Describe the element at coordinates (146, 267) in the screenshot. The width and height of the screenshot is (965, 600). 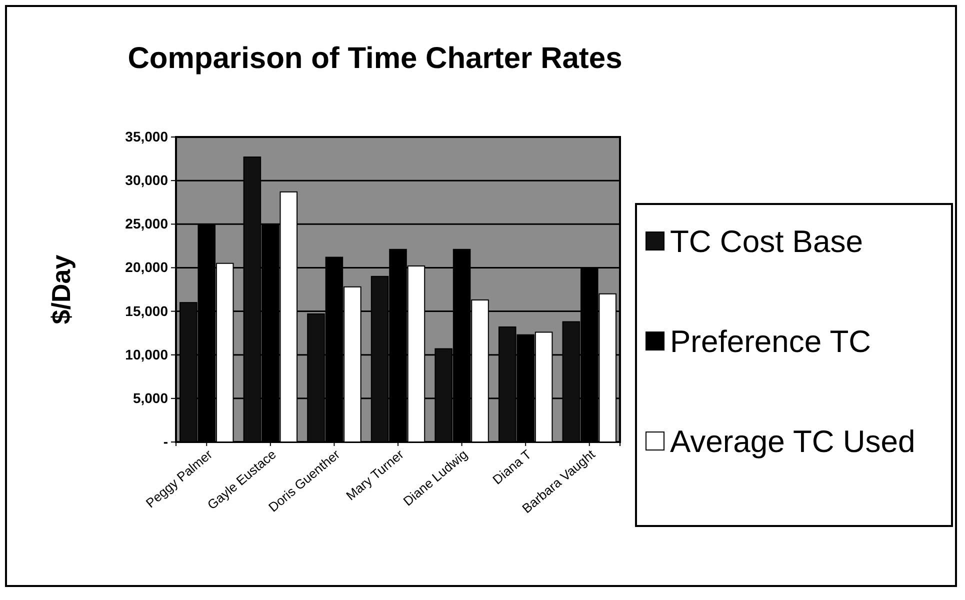
I see `y-tick-label: 20,000` at that location.